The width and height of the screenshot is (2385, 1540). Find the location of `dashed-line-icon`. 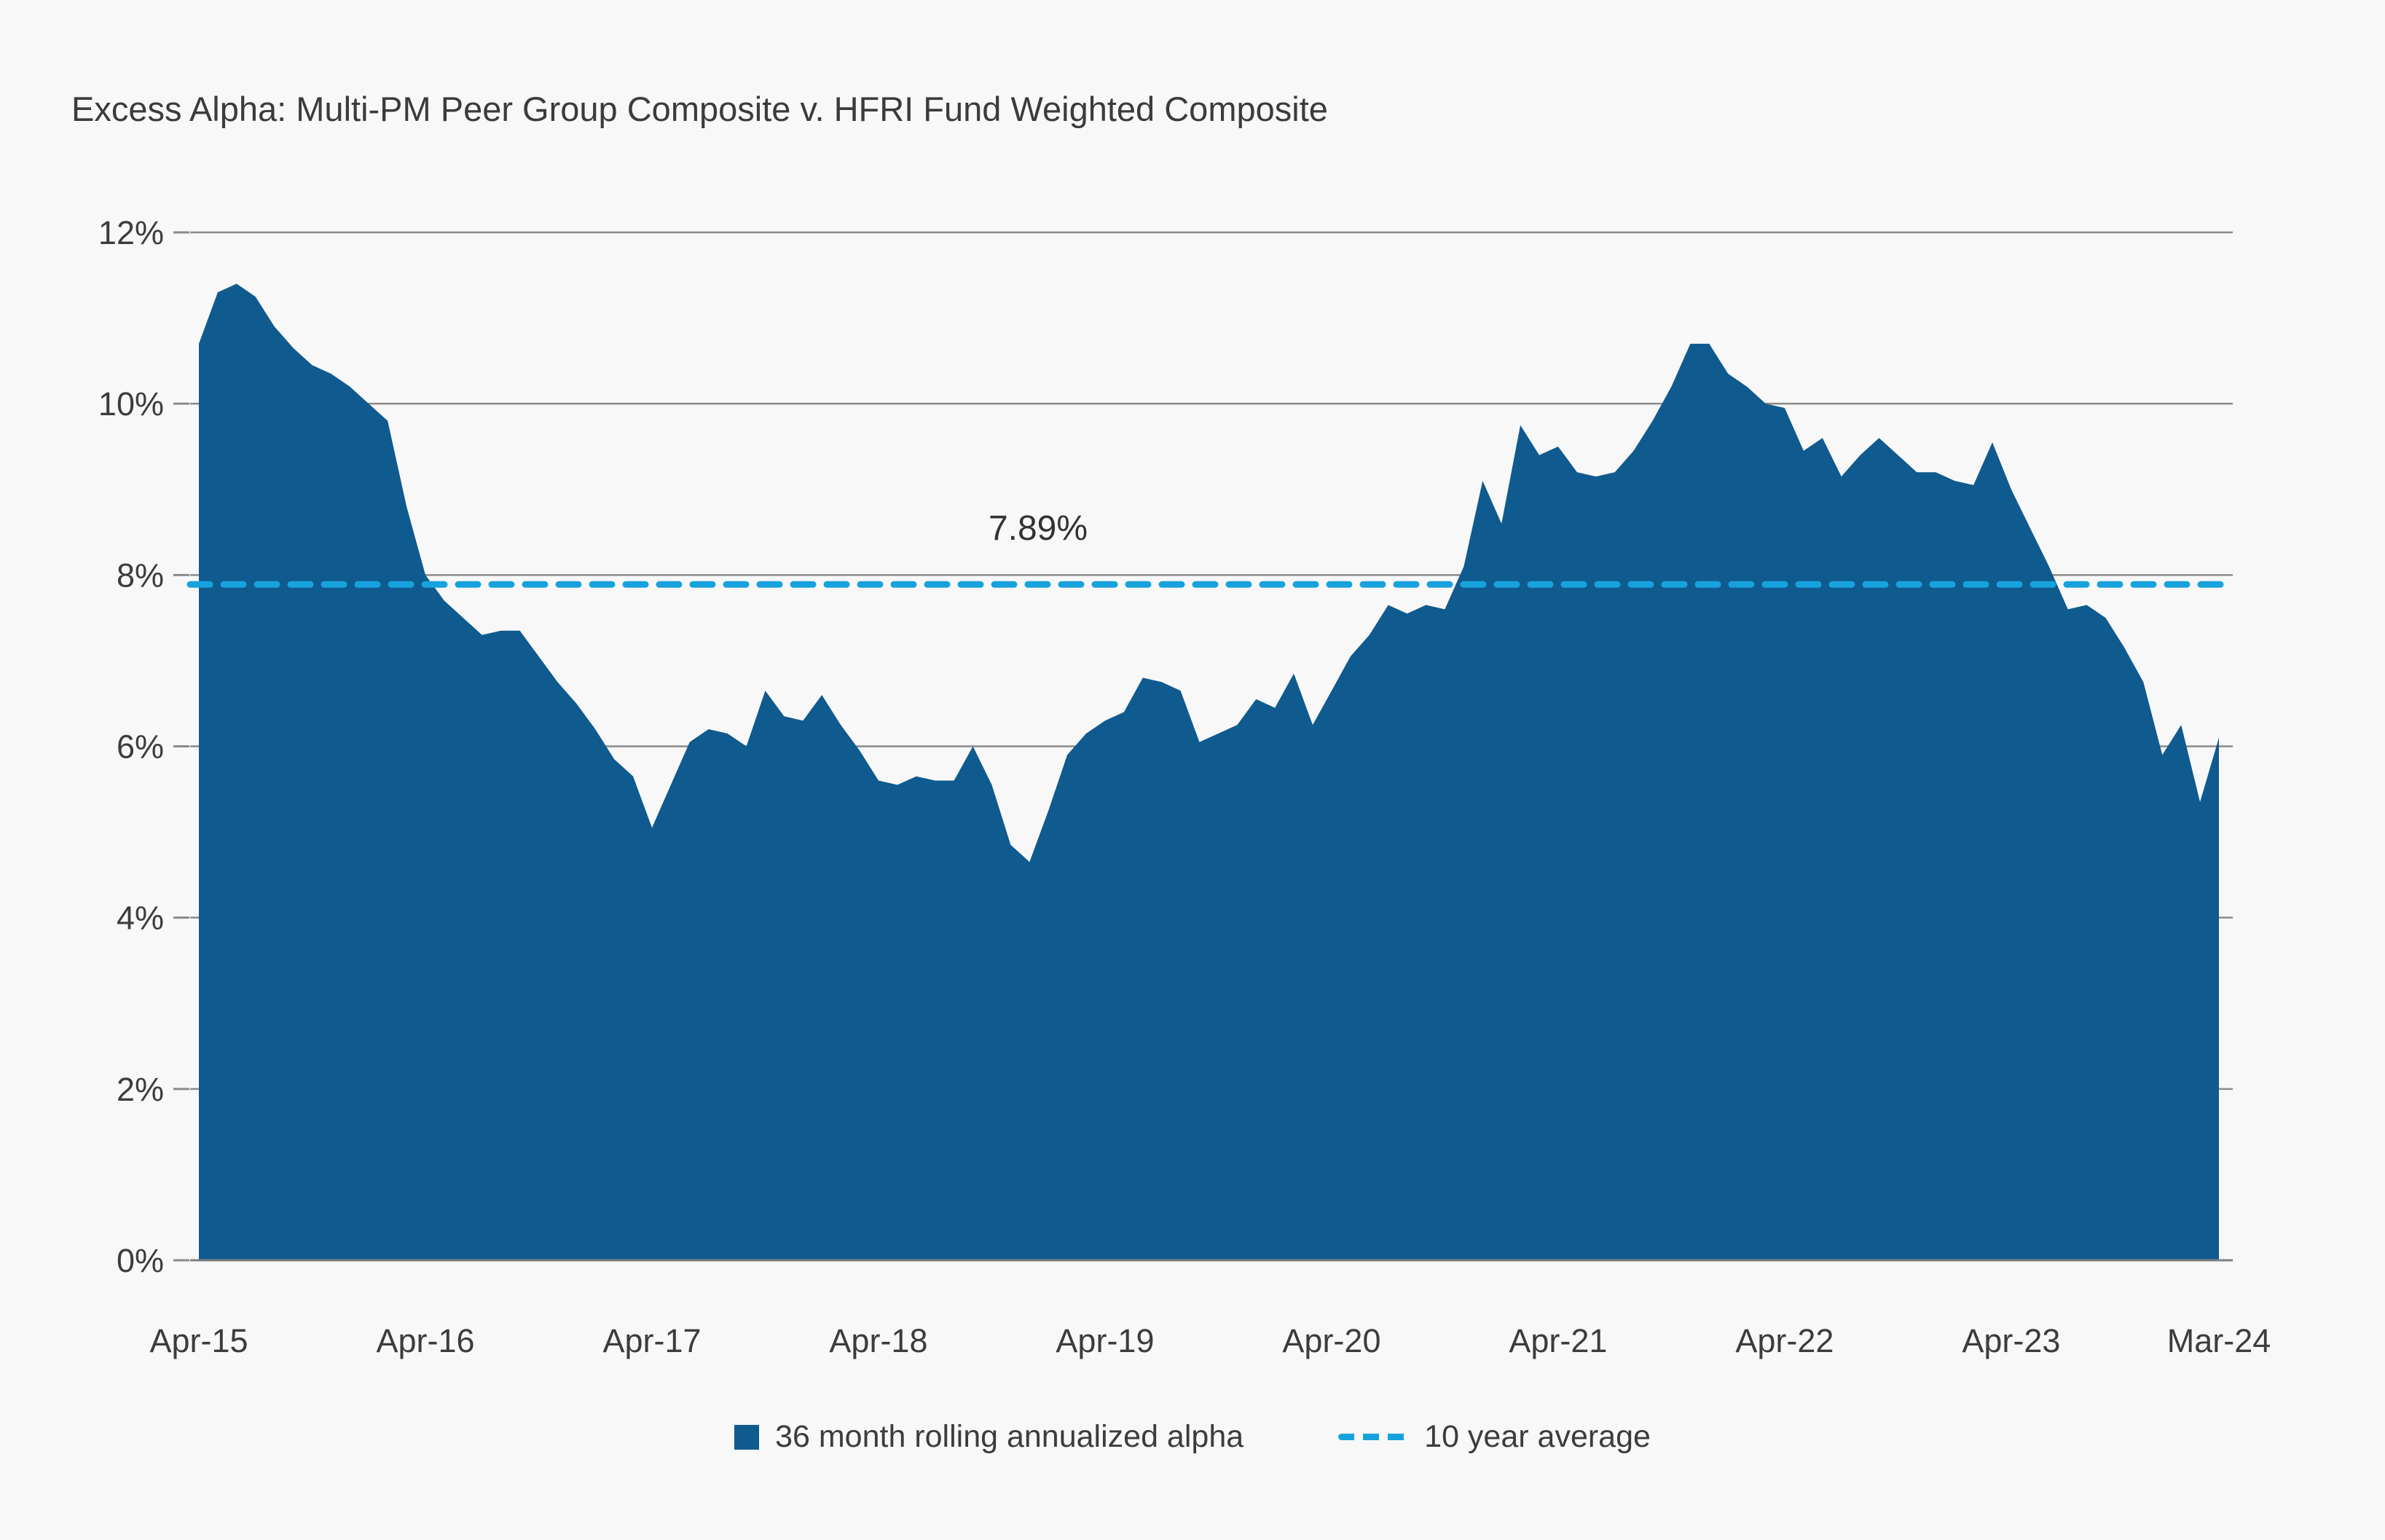

dashed-line-icon is located at coordinates (1373, 1437).